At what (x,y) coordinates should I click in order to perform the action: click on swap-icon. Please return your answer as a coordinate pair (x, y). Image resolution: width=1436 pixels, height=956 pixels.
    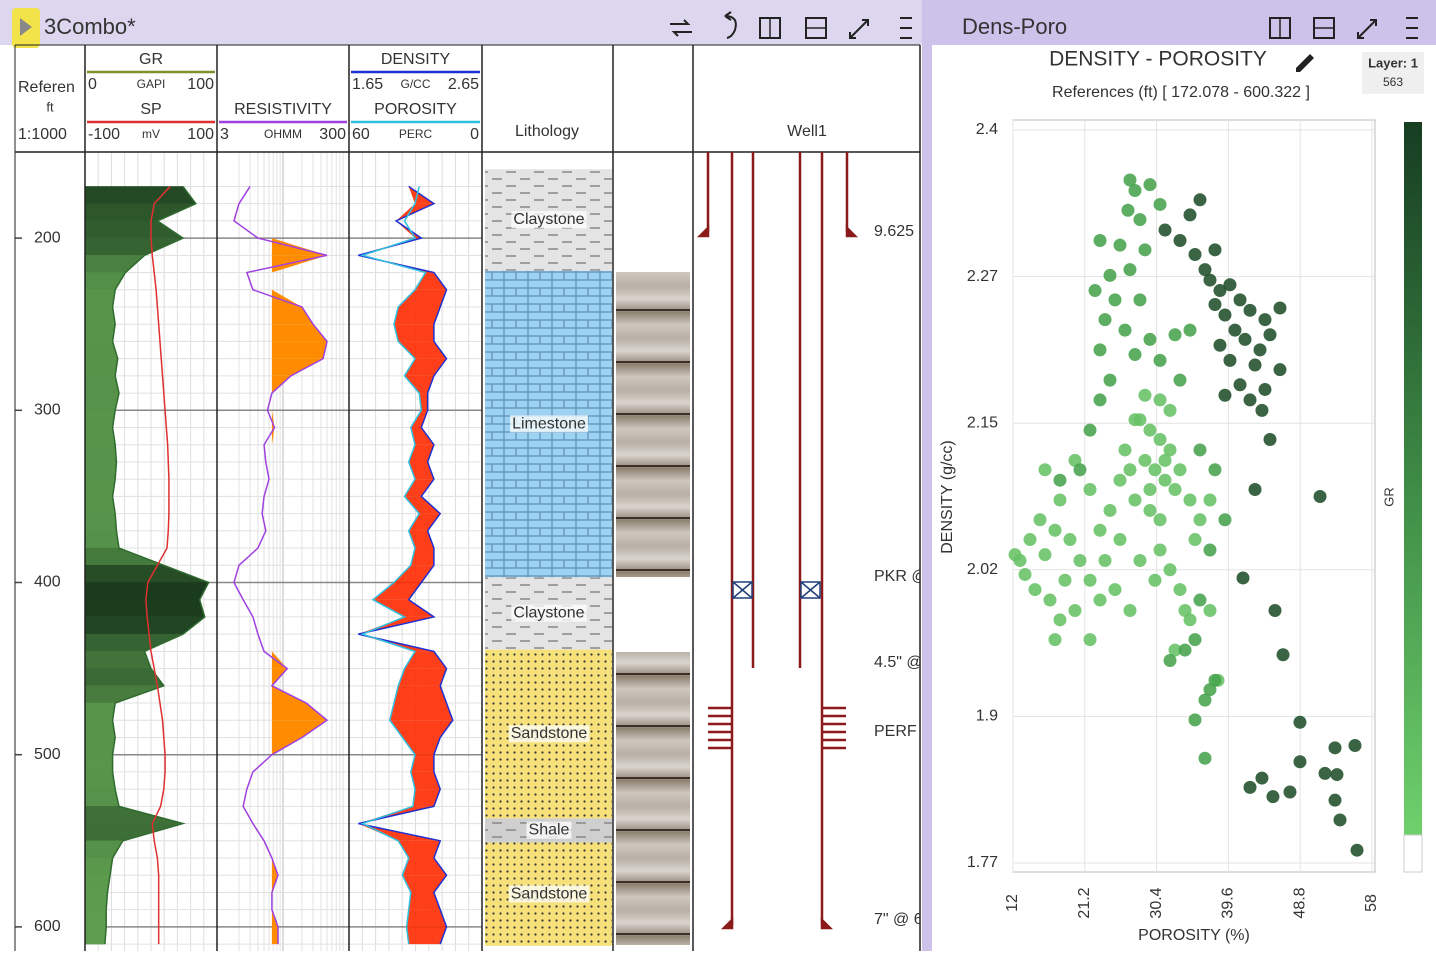
    Looking at the image, I should click on (681, 28).